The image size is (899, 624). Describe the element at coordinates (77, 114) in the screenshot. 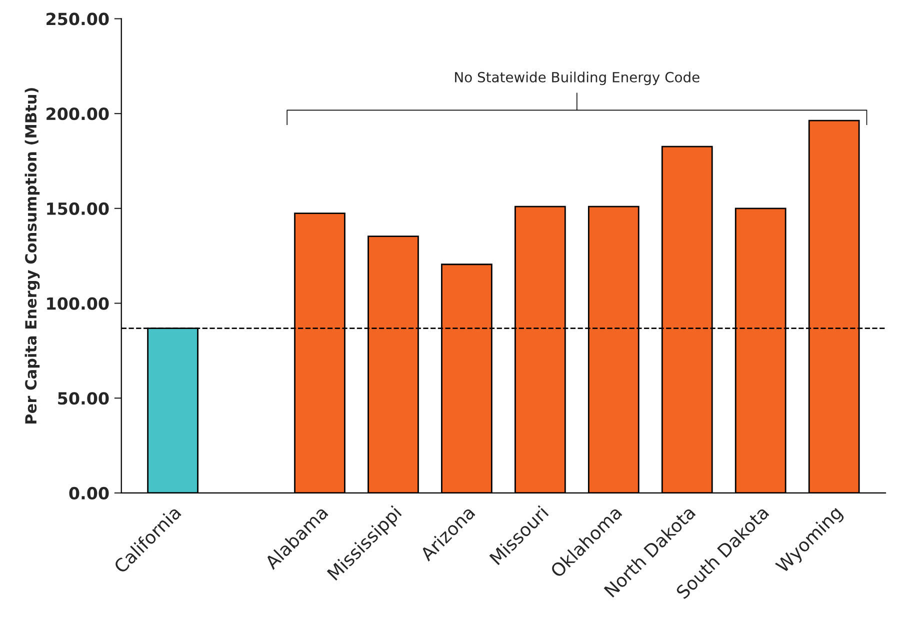

I see `y-tick-label: 200.00` at that location.